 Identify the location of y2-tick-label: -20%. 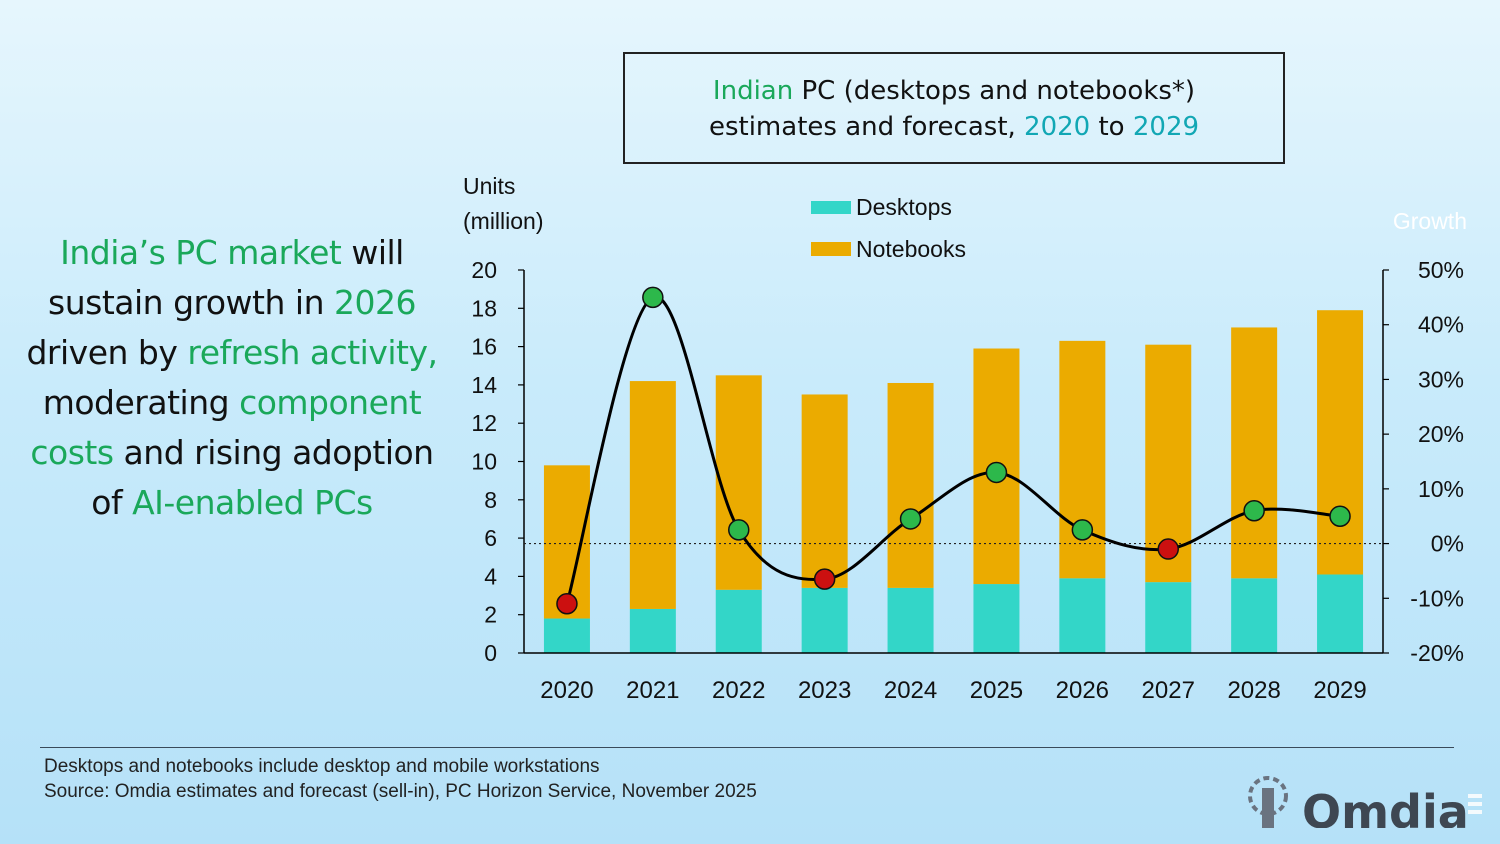
(1437, 653).